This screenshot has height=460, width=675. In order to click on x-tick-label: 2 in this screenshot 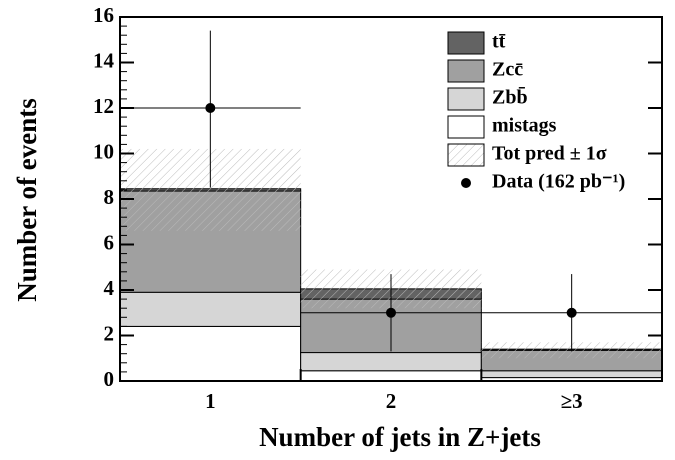, I will do `click(391, 401)`.